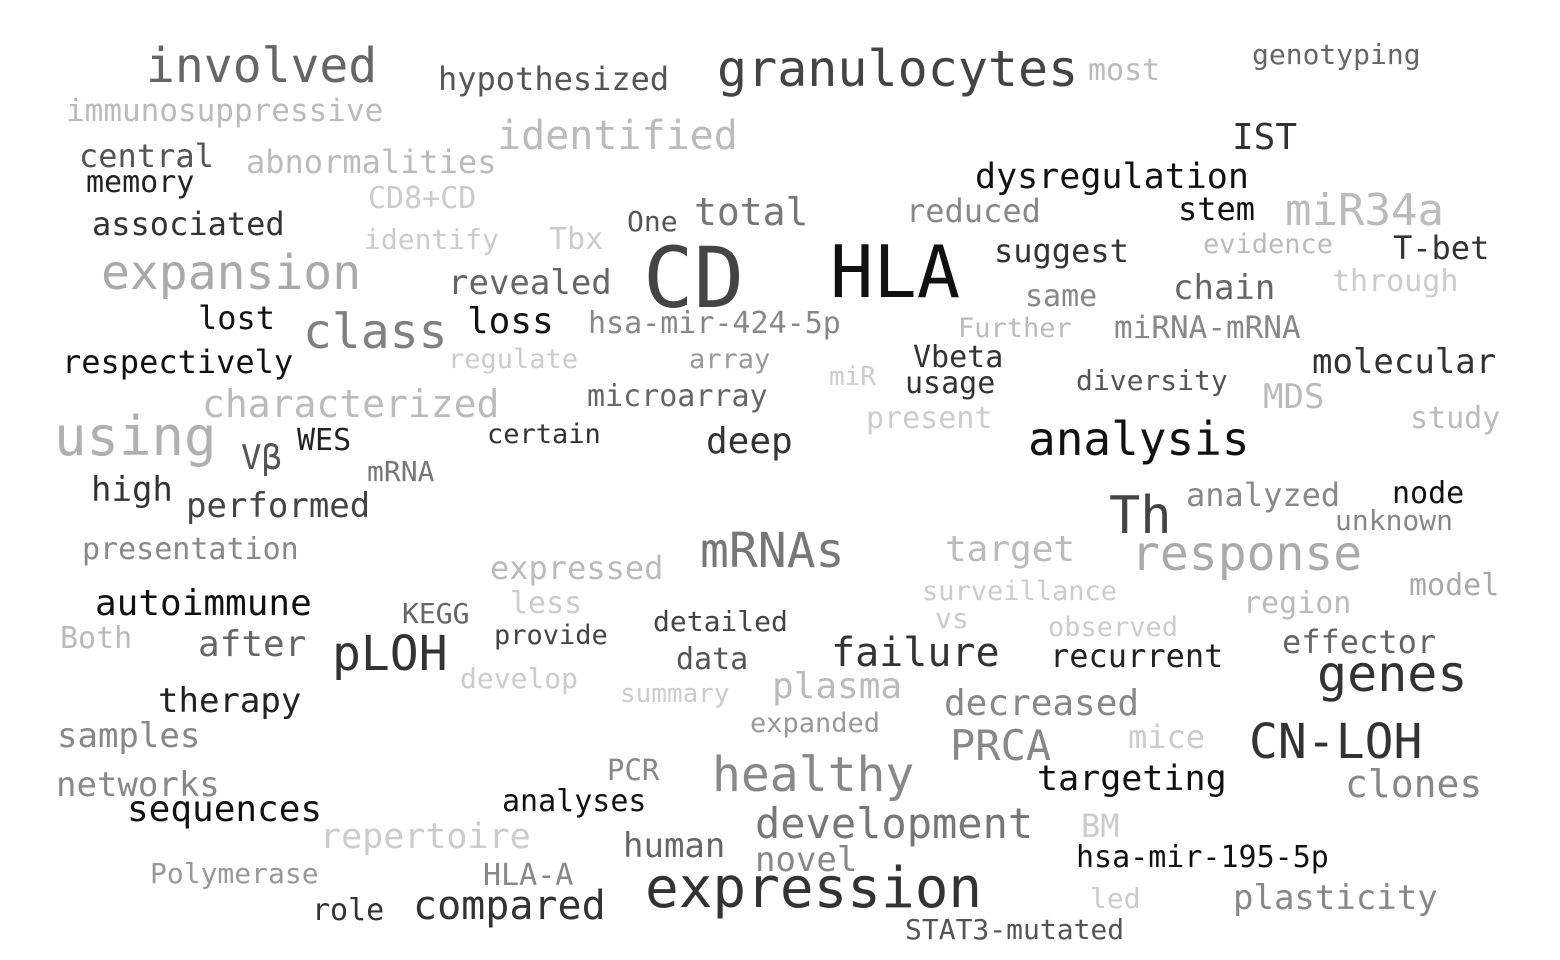  I want to click on word: PCR, so click(633, 770).